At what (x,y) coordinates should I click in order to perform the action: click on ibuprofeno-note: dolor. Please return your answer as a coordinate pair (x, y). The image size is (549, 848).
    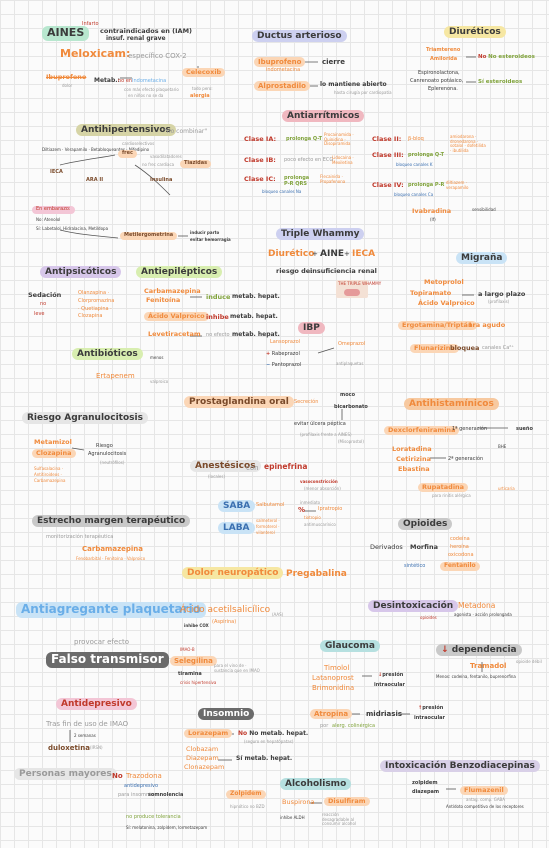
    Looking at the image, I should click on (67, 85).